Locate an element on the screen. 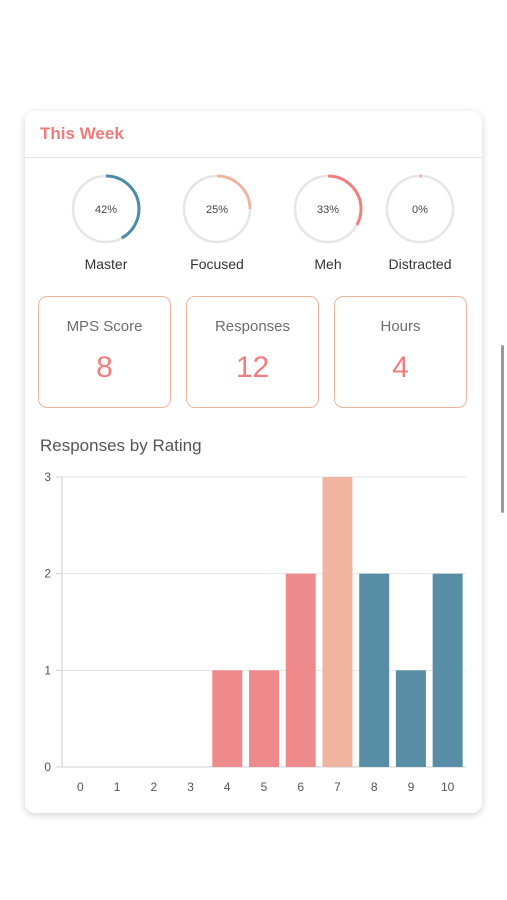 The height and width of the screenshot is (900, 507). y-tick-label: 2 is located at coordinates (47, 574).